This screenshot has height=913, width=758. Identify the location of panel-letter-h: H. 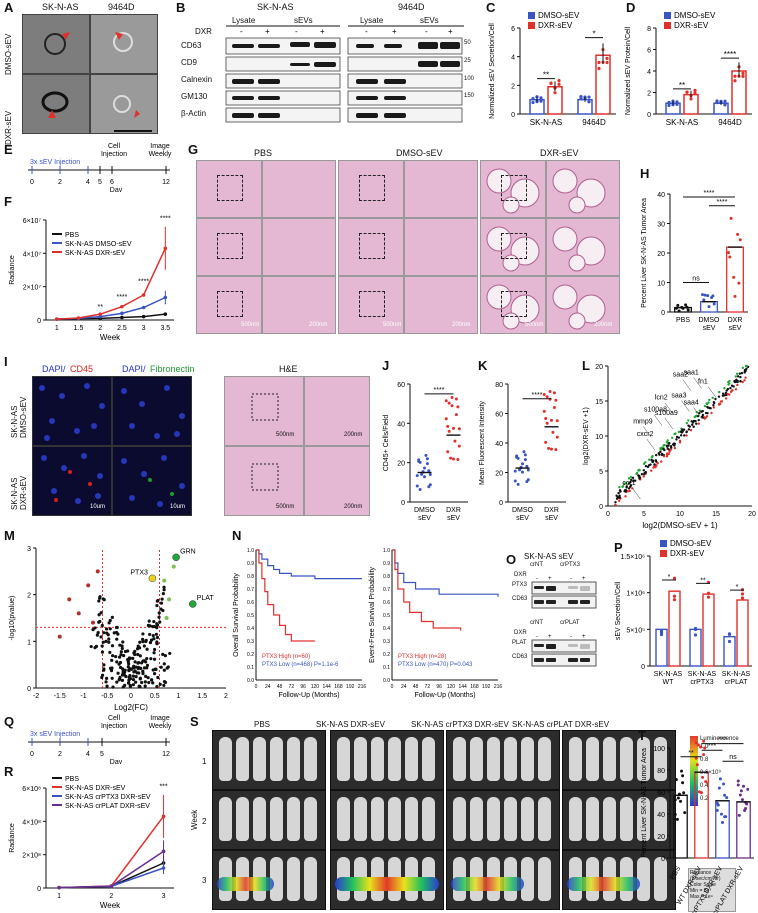
(645, 173).